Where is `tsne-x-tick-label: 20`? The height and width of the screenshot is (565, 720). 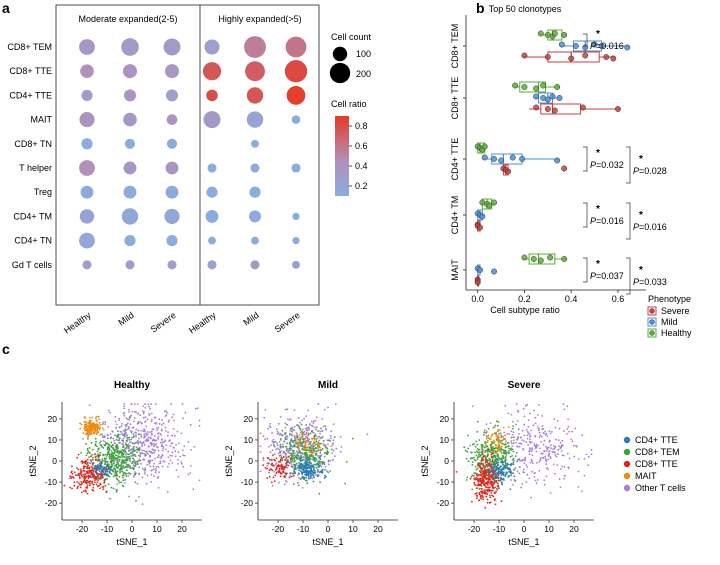
tsne-x-tick-label: 20 is located at coordinates (574, 529).